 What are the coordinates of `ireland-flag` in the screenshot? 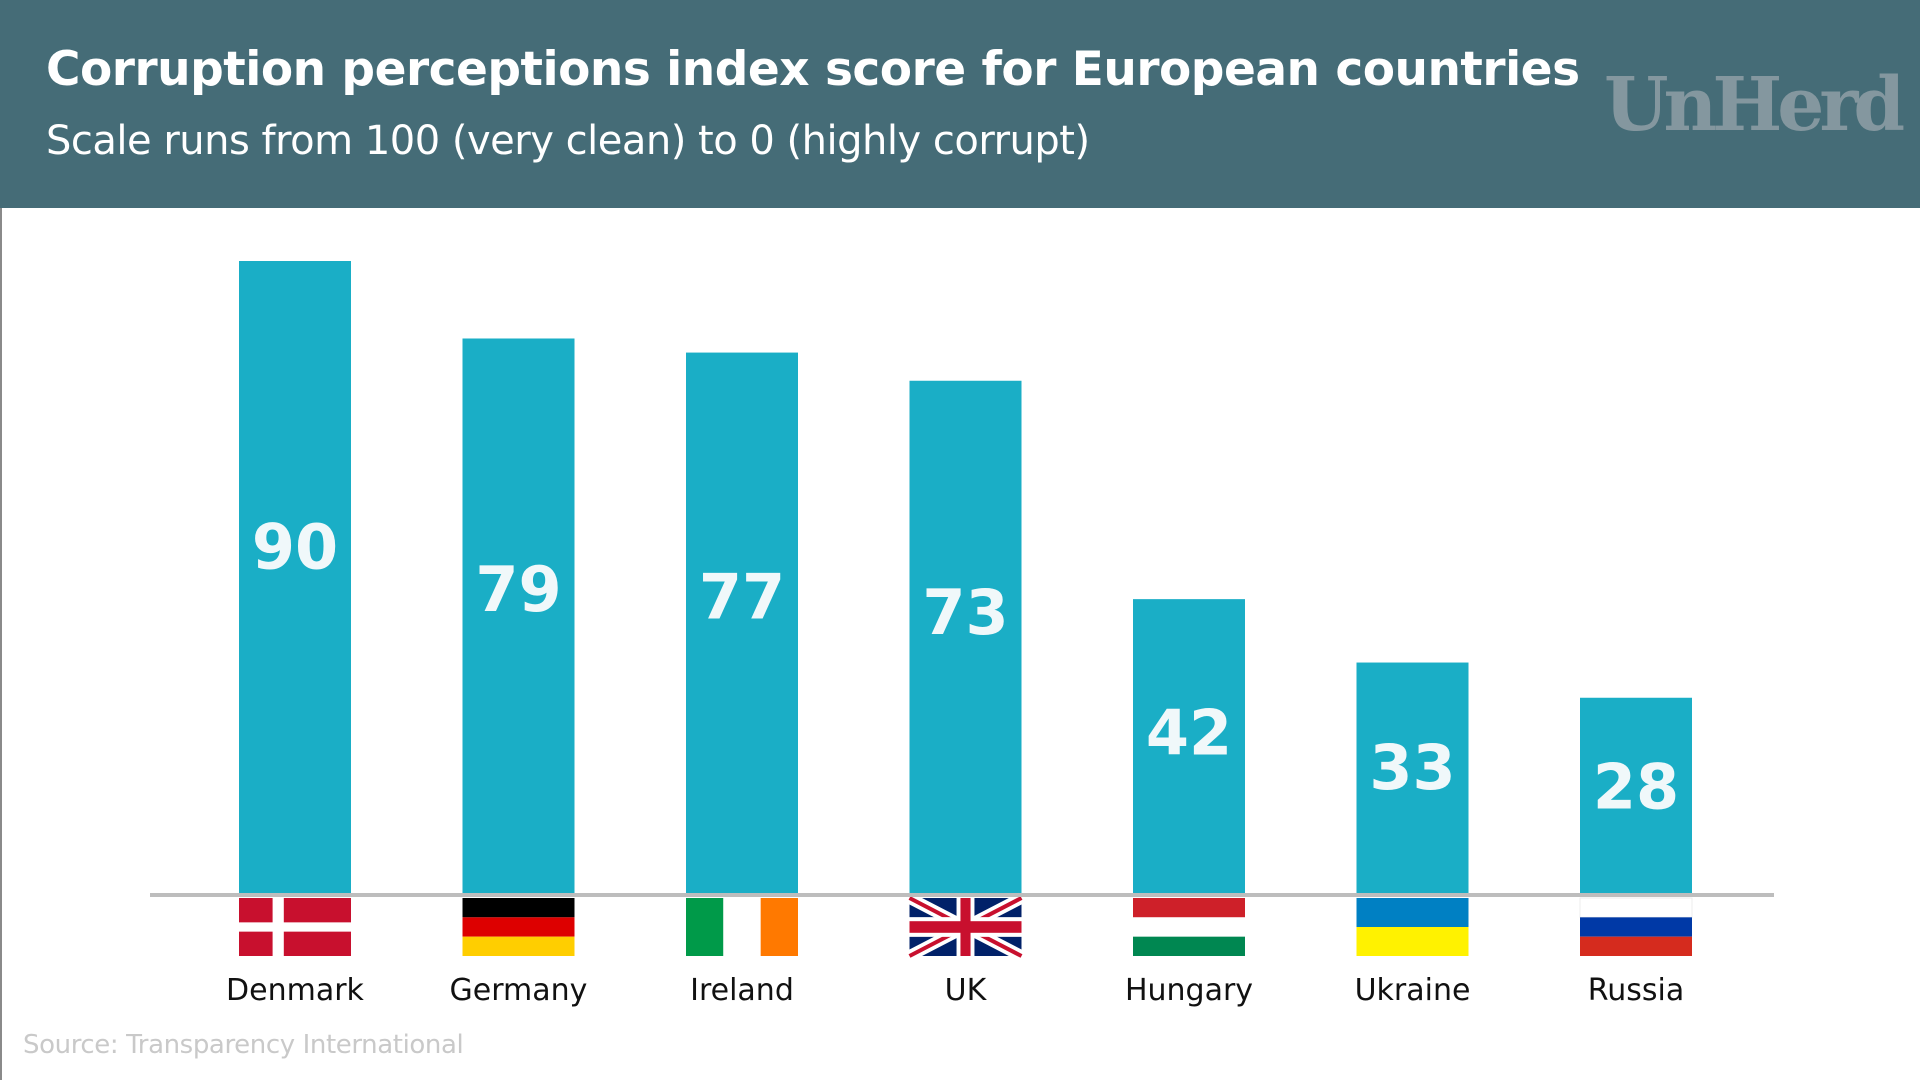 It's located at (742, 927).